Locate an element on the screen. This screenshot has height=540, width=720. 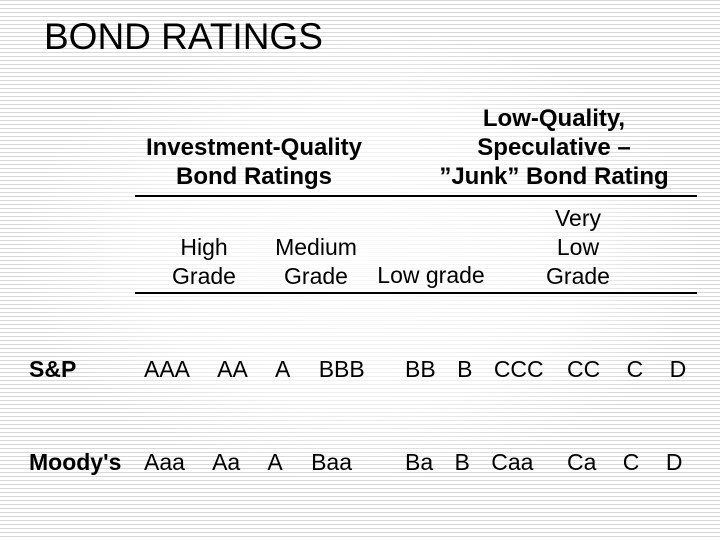
rating-cell: CCC is located at coordinates (518, 369).